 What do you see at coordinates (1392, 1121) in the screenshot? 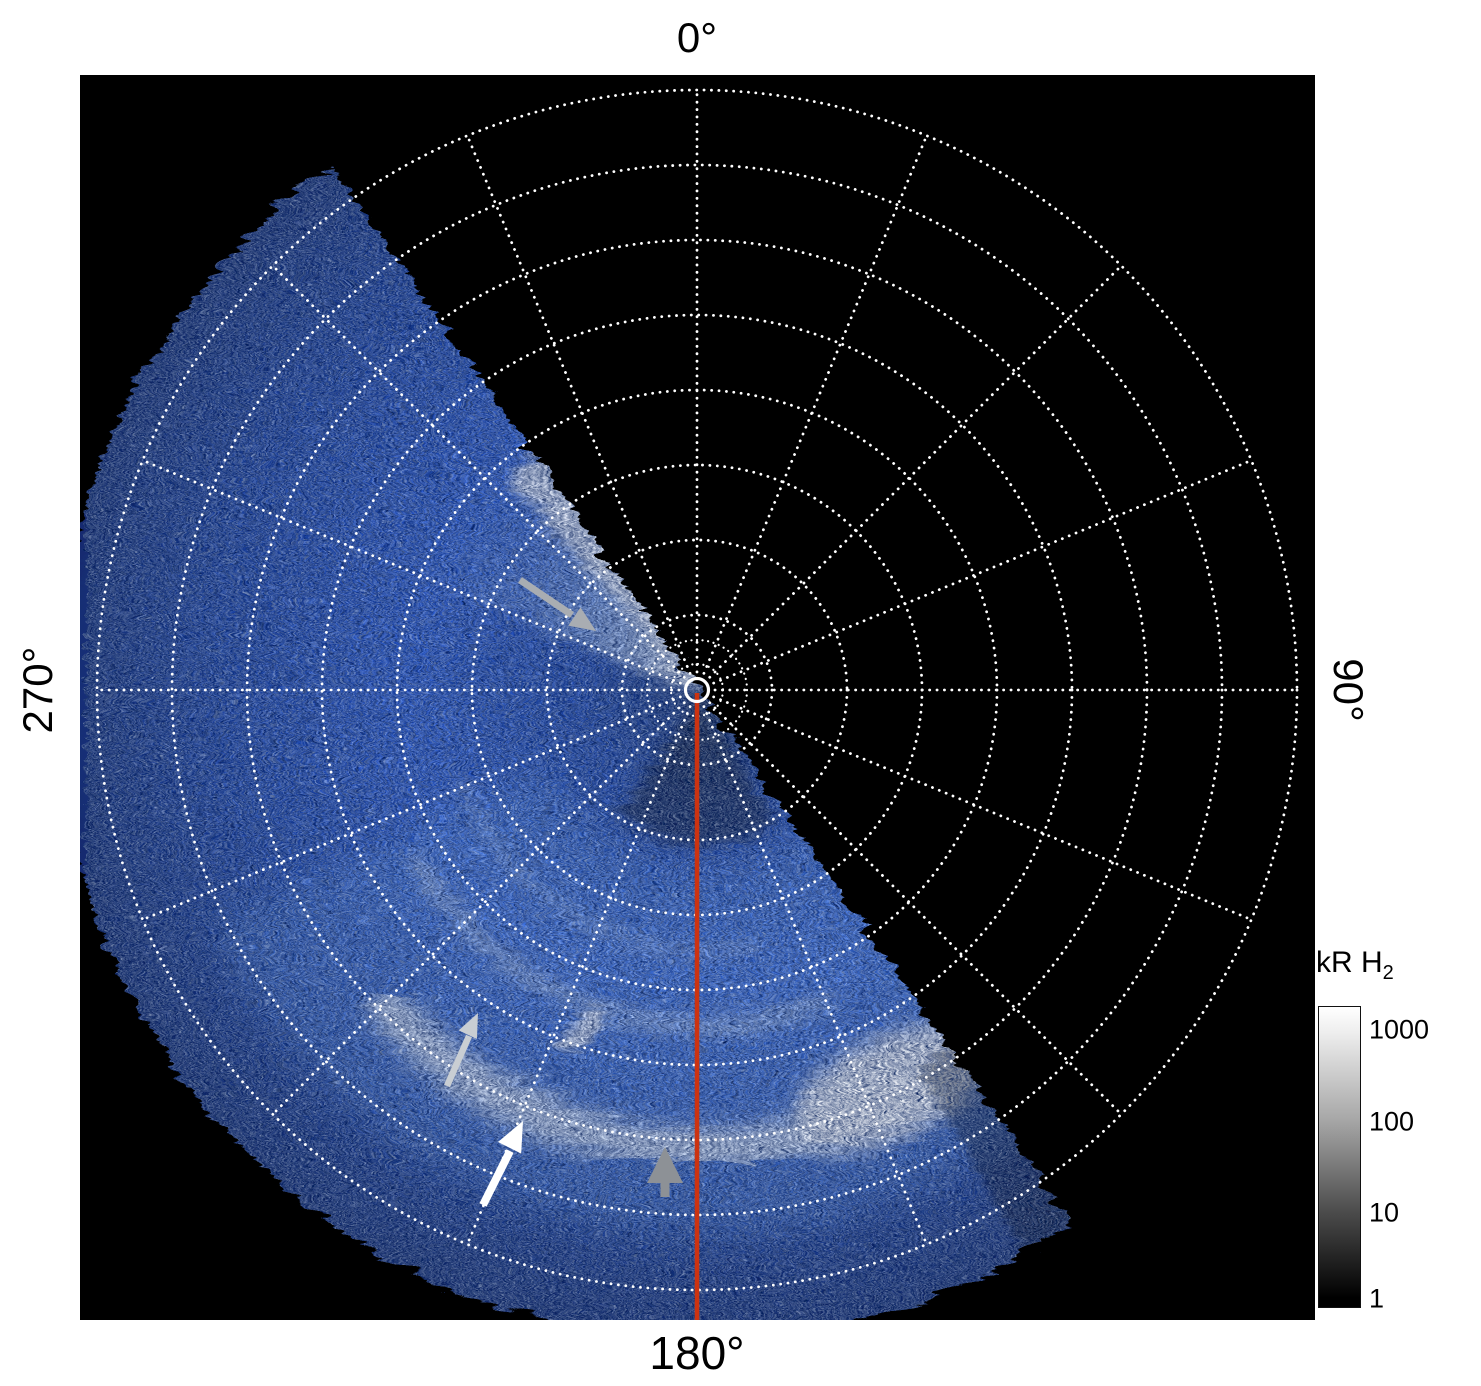
I see `colorbar-tick-100: 100` at bounding box center [1392, 1121].